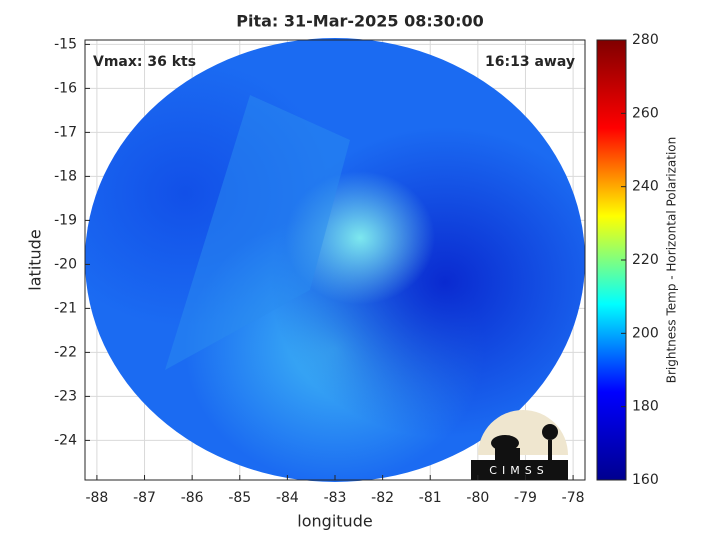 The image size is (720, 544). What do you see at coordinates (530, 62) in the screenshot?
I see `annotation: 16:13 away` at bounding box center [530, 62].